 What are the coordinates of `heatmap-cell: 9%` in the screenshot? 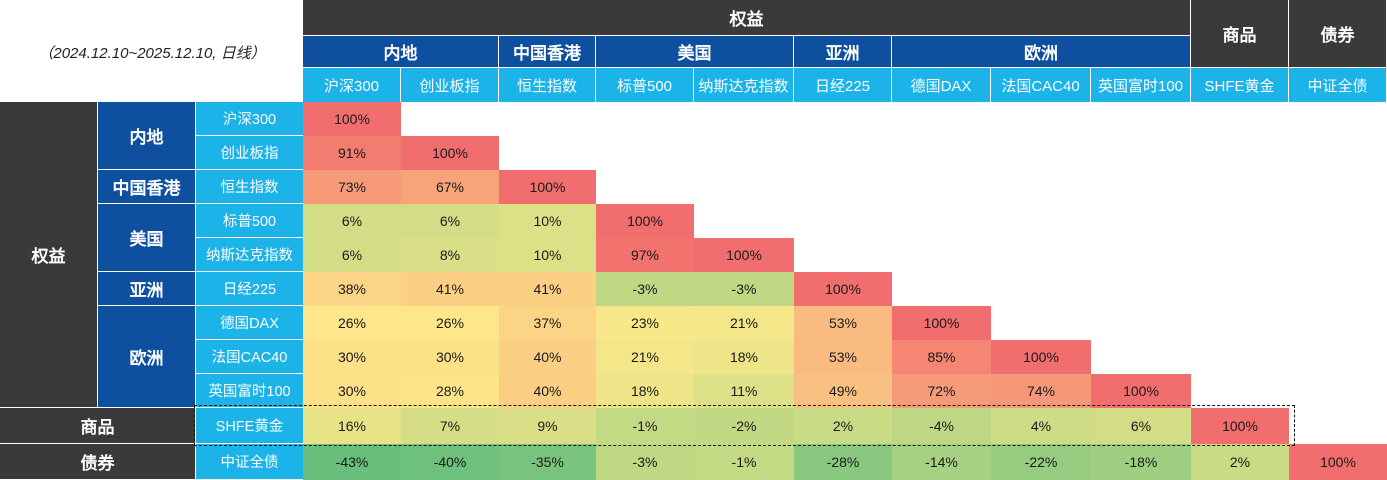 It's located at (547, 426).